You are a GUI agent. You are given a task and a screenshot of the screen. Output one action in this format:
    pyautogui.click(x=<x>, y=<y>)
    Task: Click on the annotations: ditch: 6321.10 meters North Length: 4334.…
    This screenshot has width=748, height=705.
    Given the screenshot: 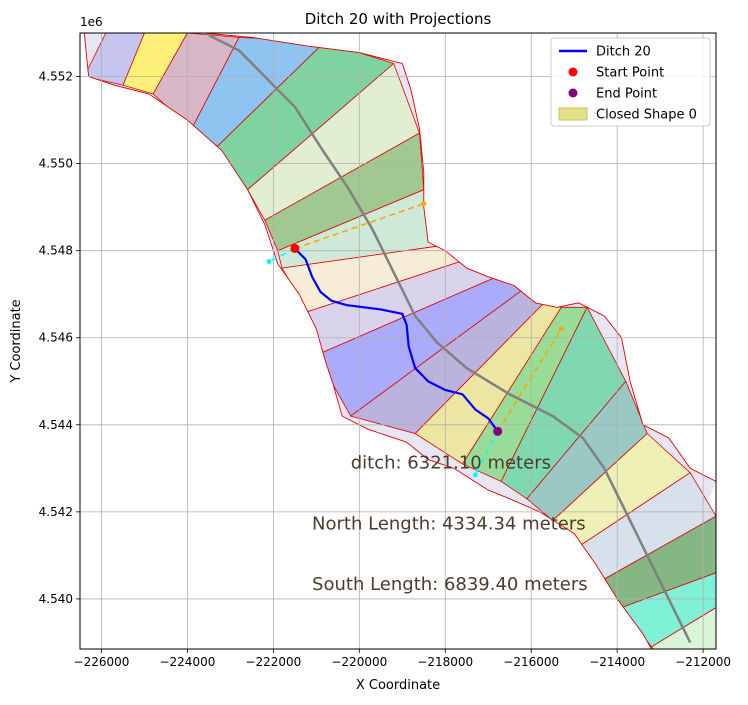 What is the action you would take?
    pyautogui.click(x=450, y=523)
    